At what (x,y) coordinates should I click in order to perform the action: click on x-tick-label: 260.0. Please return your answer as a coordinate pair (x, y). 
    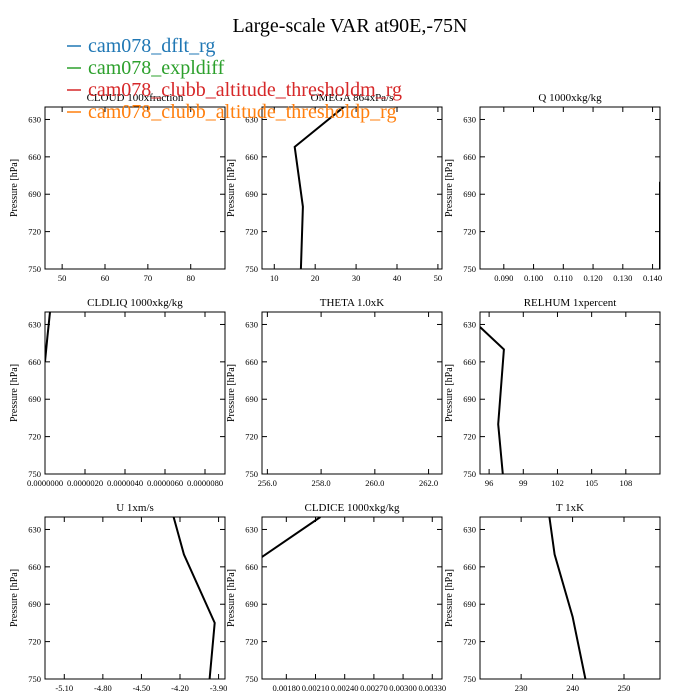
    Looking at the image, I should click on (374, 483).